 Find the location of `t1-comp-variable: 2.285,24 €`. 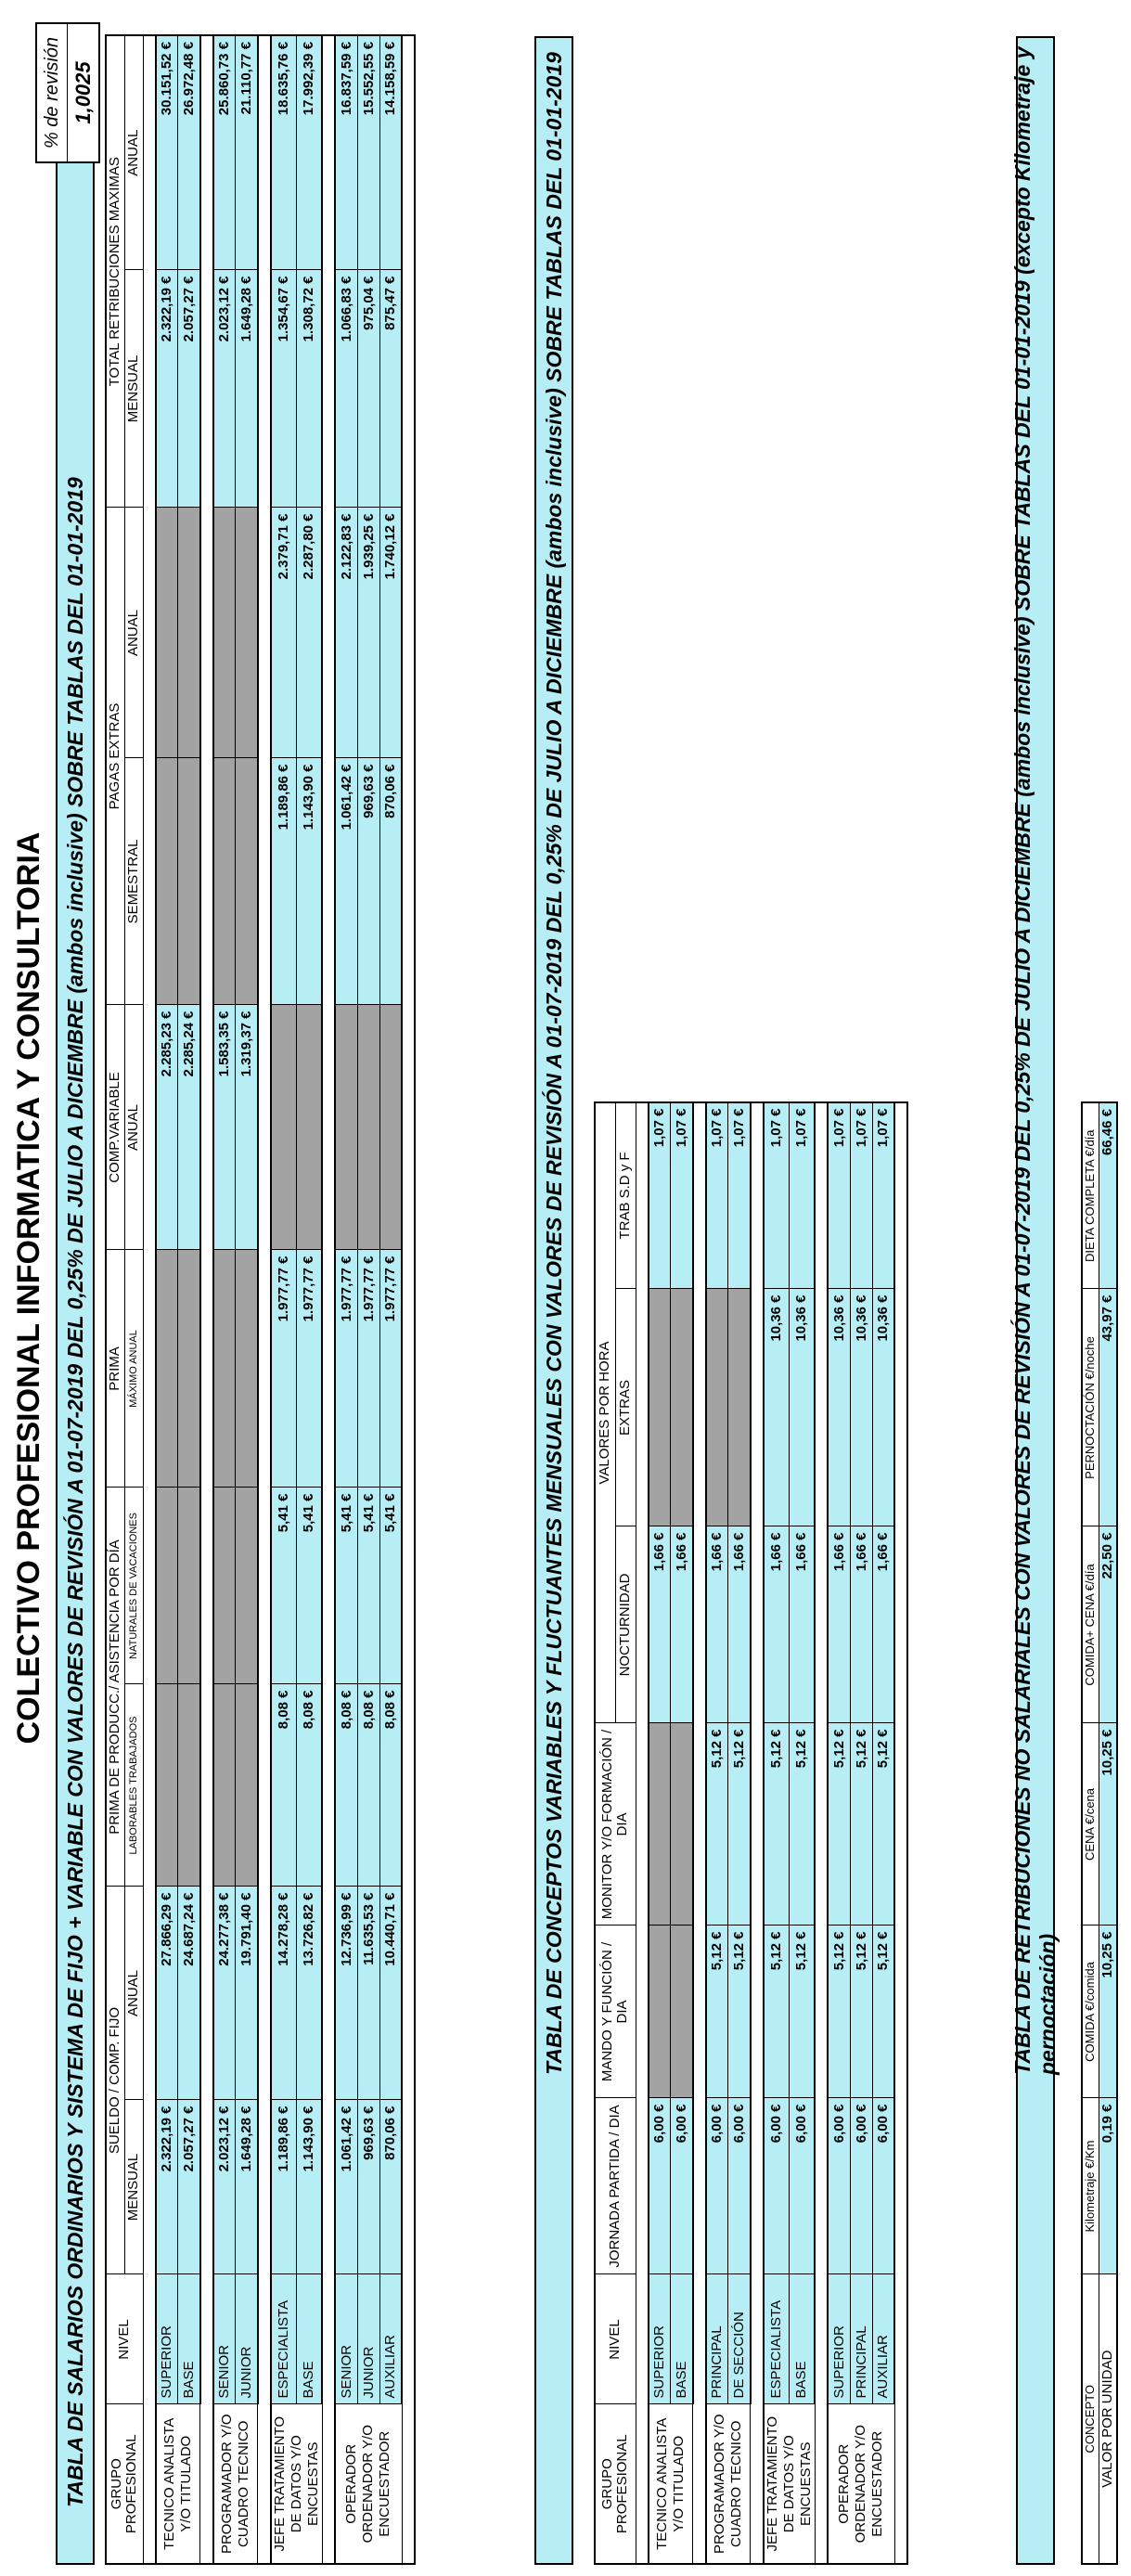

t1-comp-variable: 2.285,24 € is located at coordinates (189, 1127).